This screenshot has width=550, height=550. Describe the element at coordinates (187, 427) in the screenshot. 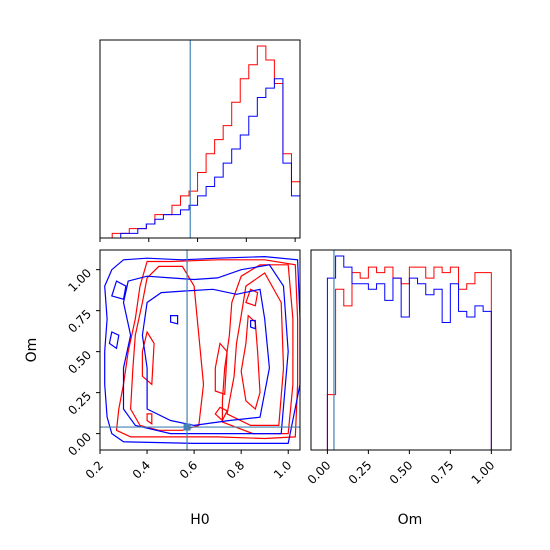

I see `truth-marker` at that location.